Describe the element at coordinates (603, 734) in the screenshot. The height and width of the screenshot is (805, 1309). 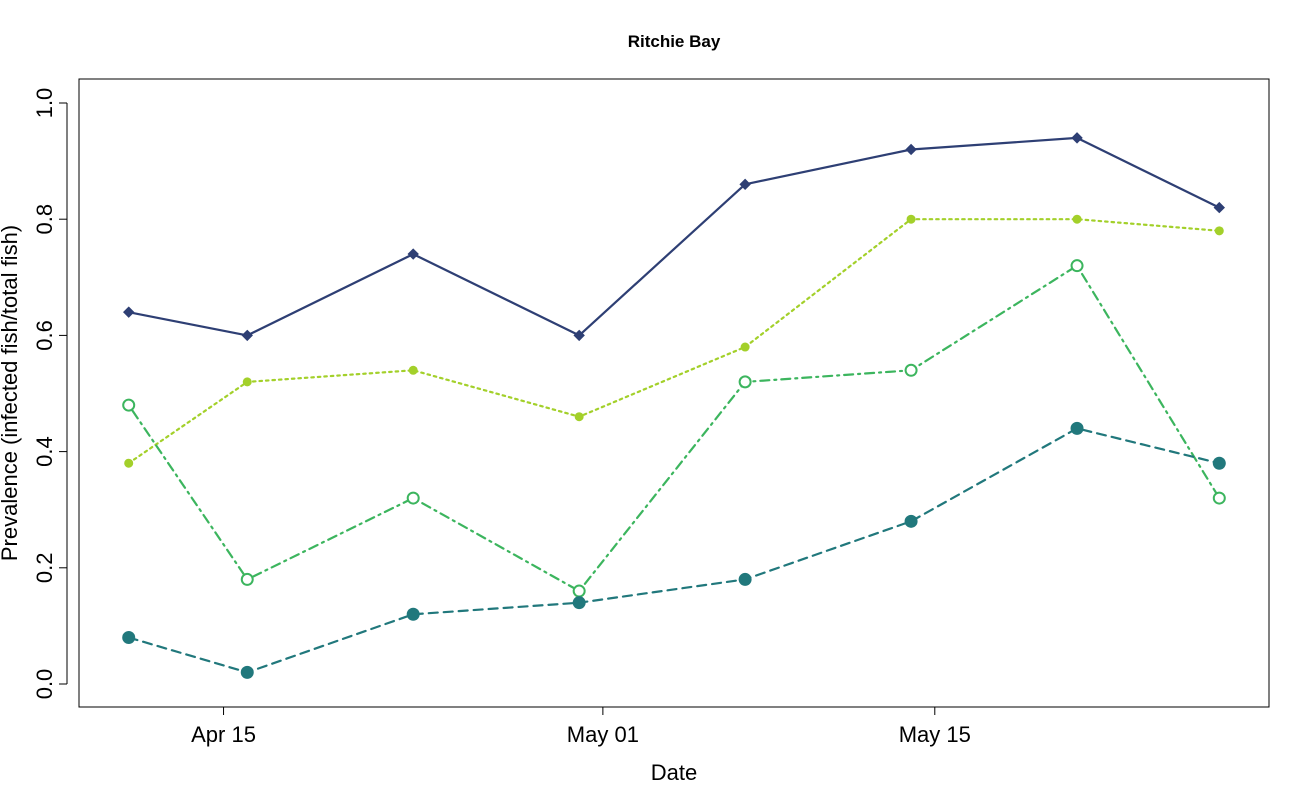
I see `x-tick-label: May 01` at that location.